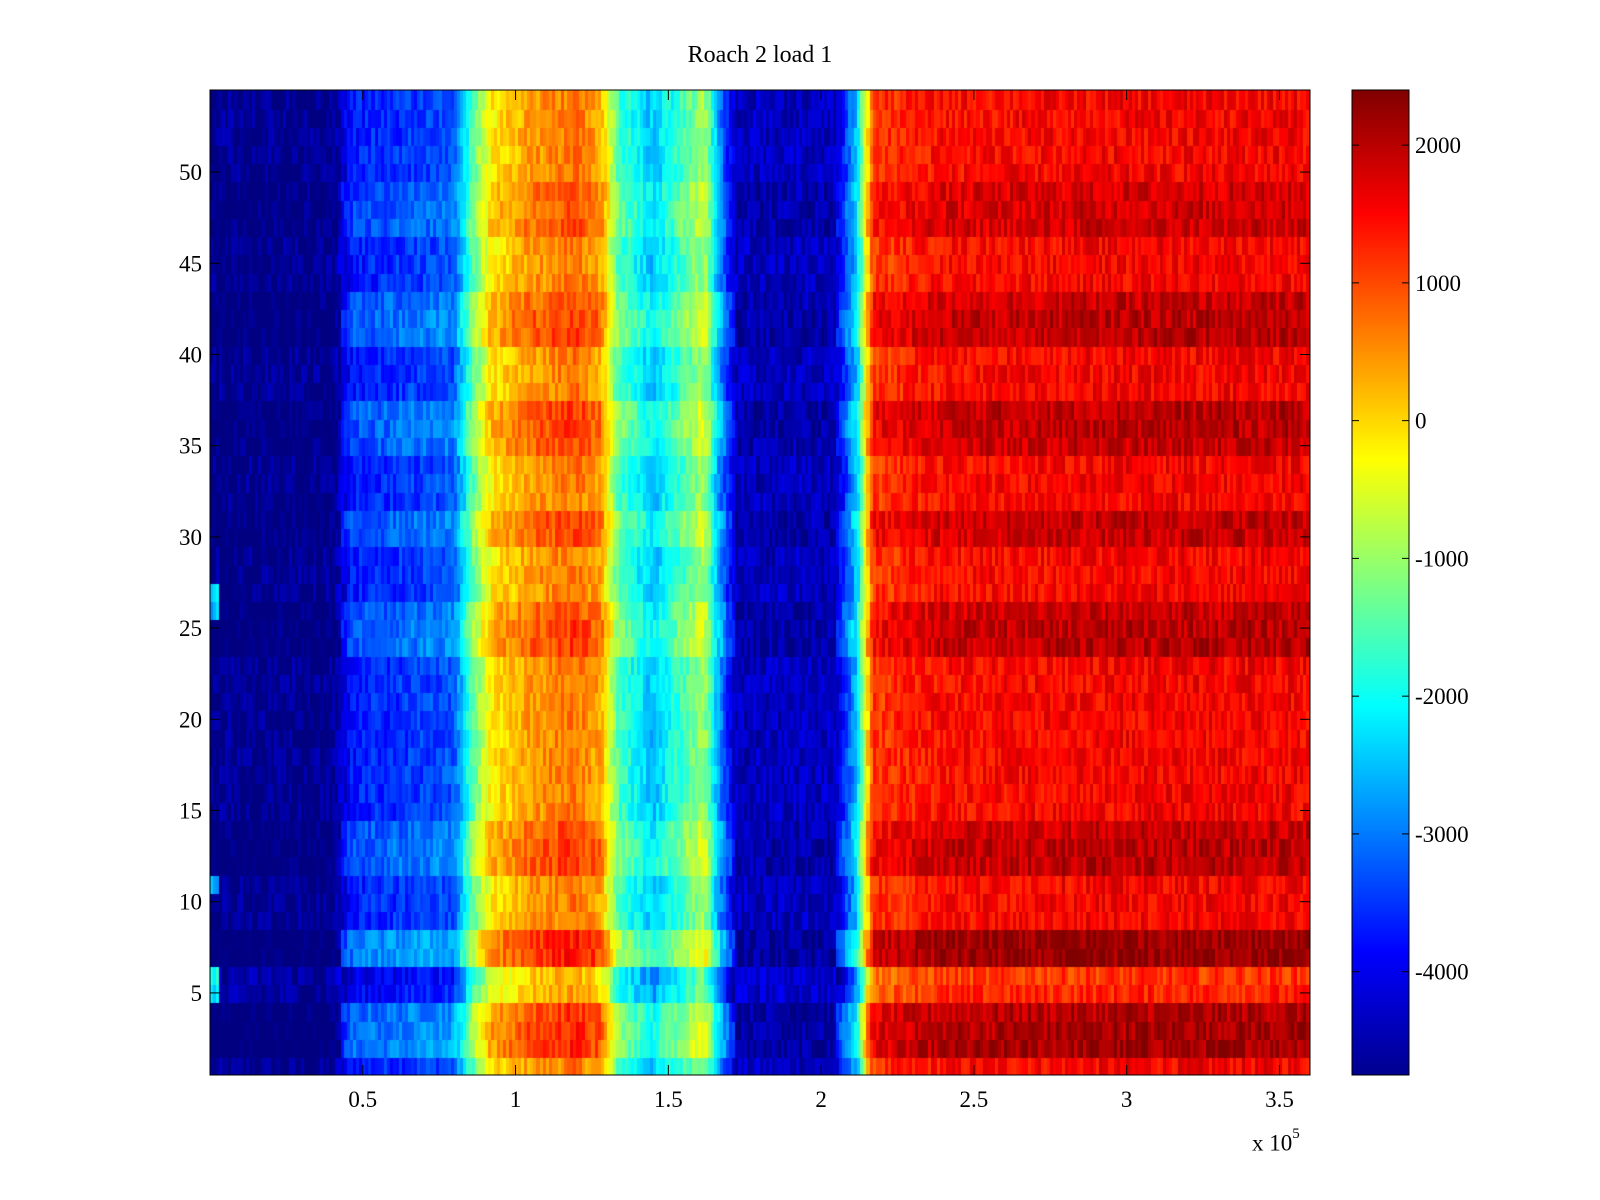 This screenshot has width=1600, height=1200. I want to click on colorbar-tick-label: 0, so click(1421, 421).